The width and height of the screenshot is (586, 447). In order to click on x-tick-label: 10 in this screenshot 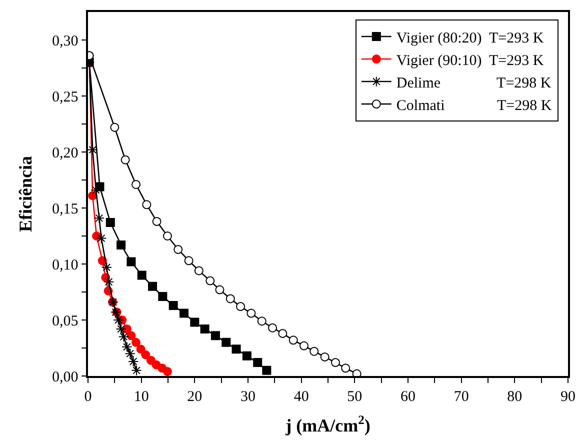, I will do `click(141, 396)`.